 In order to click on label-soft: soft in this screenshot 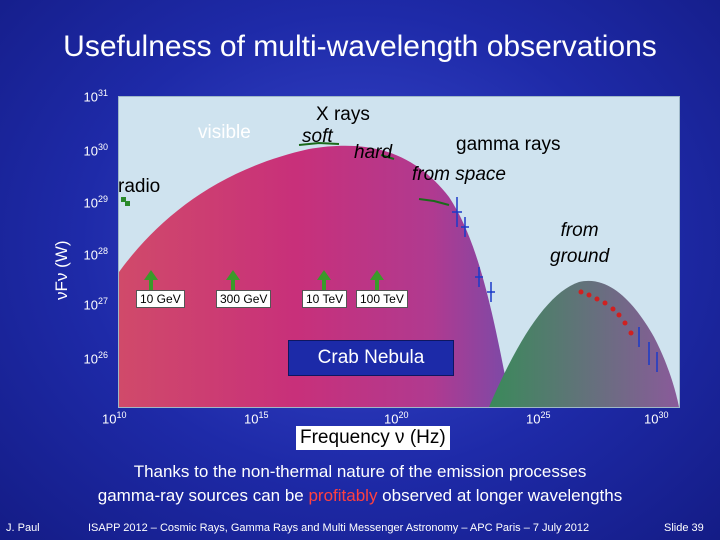, I will do `click(317, 136)`.